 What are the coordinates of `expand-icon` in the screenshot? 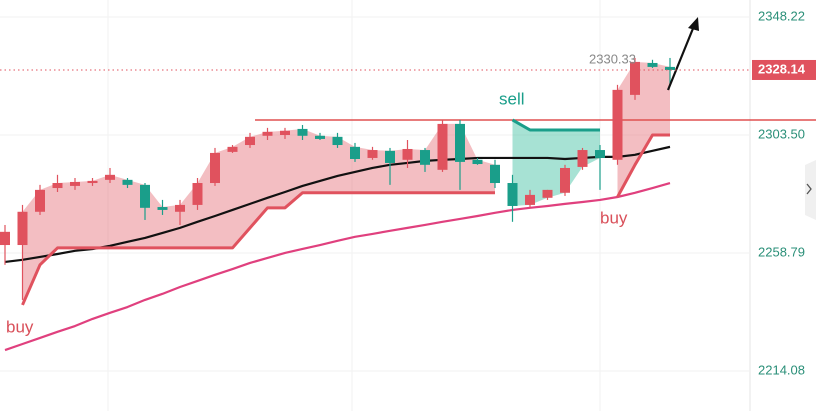 It's located at (809, 189).